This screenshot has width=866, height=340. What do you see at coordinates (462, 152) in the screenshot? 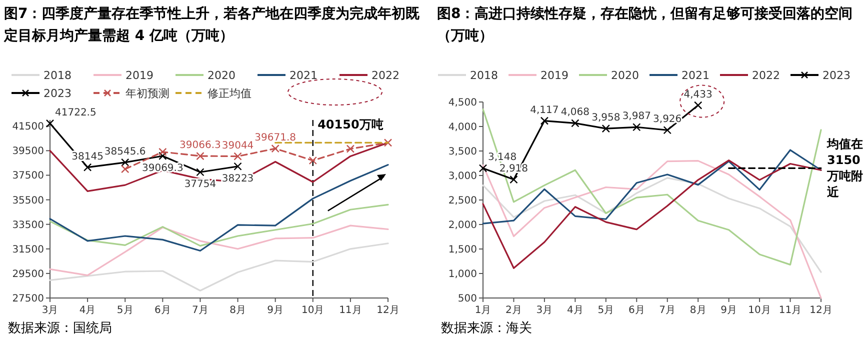
I see `y-tick-label: 3,500` at bounding box center [462, 152].